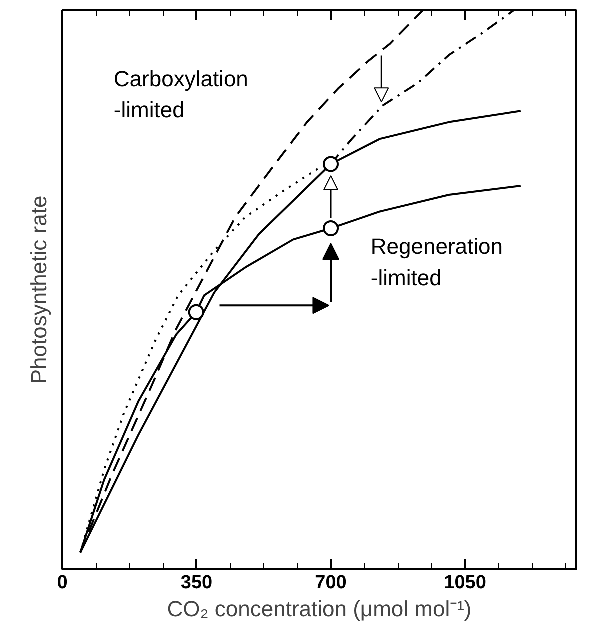  Describe the element at coordinates (319, 609) in the screenshot. I see `x-axis-title: CO₂ concentration (μmol mol⁻¹)` at that location.